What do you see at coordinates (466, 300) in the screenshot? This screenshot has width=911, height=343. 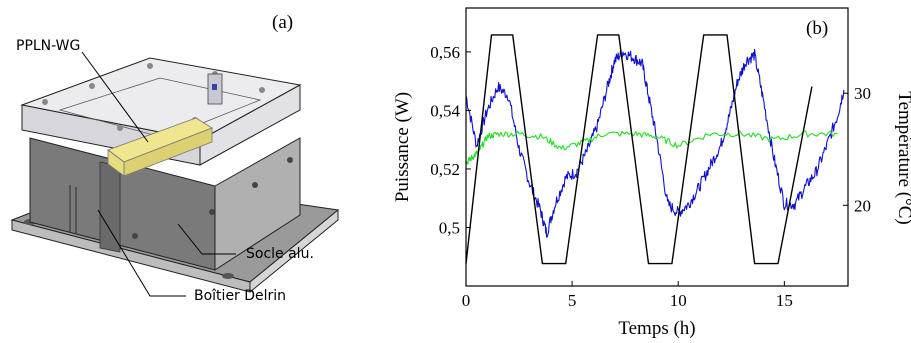 I see `x-tick-label: 0` at bounding box center [466, 300].